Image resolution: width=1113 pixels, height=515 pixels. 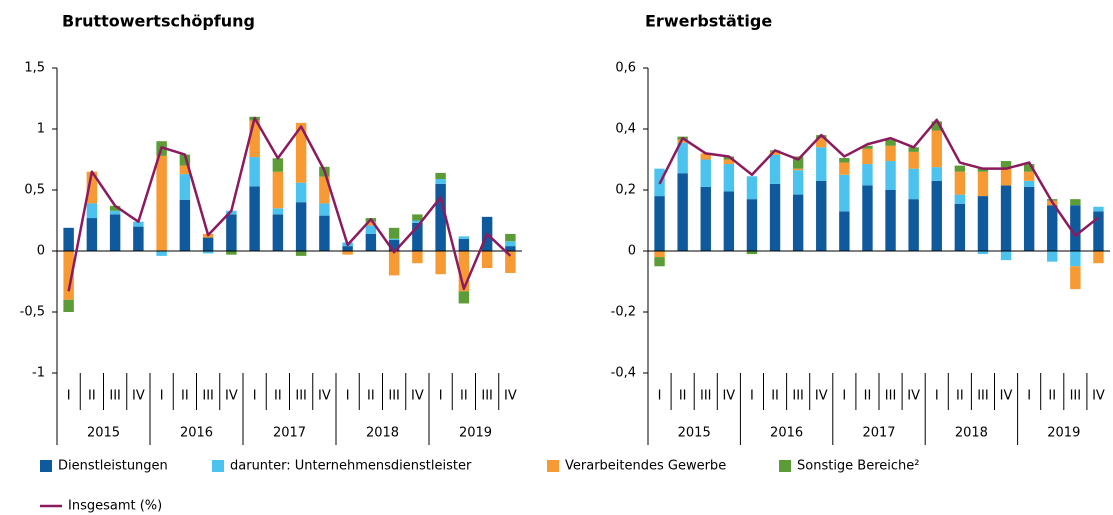 I want to click on legend-label: Dienstleistungen, so click(x=113, y=466).